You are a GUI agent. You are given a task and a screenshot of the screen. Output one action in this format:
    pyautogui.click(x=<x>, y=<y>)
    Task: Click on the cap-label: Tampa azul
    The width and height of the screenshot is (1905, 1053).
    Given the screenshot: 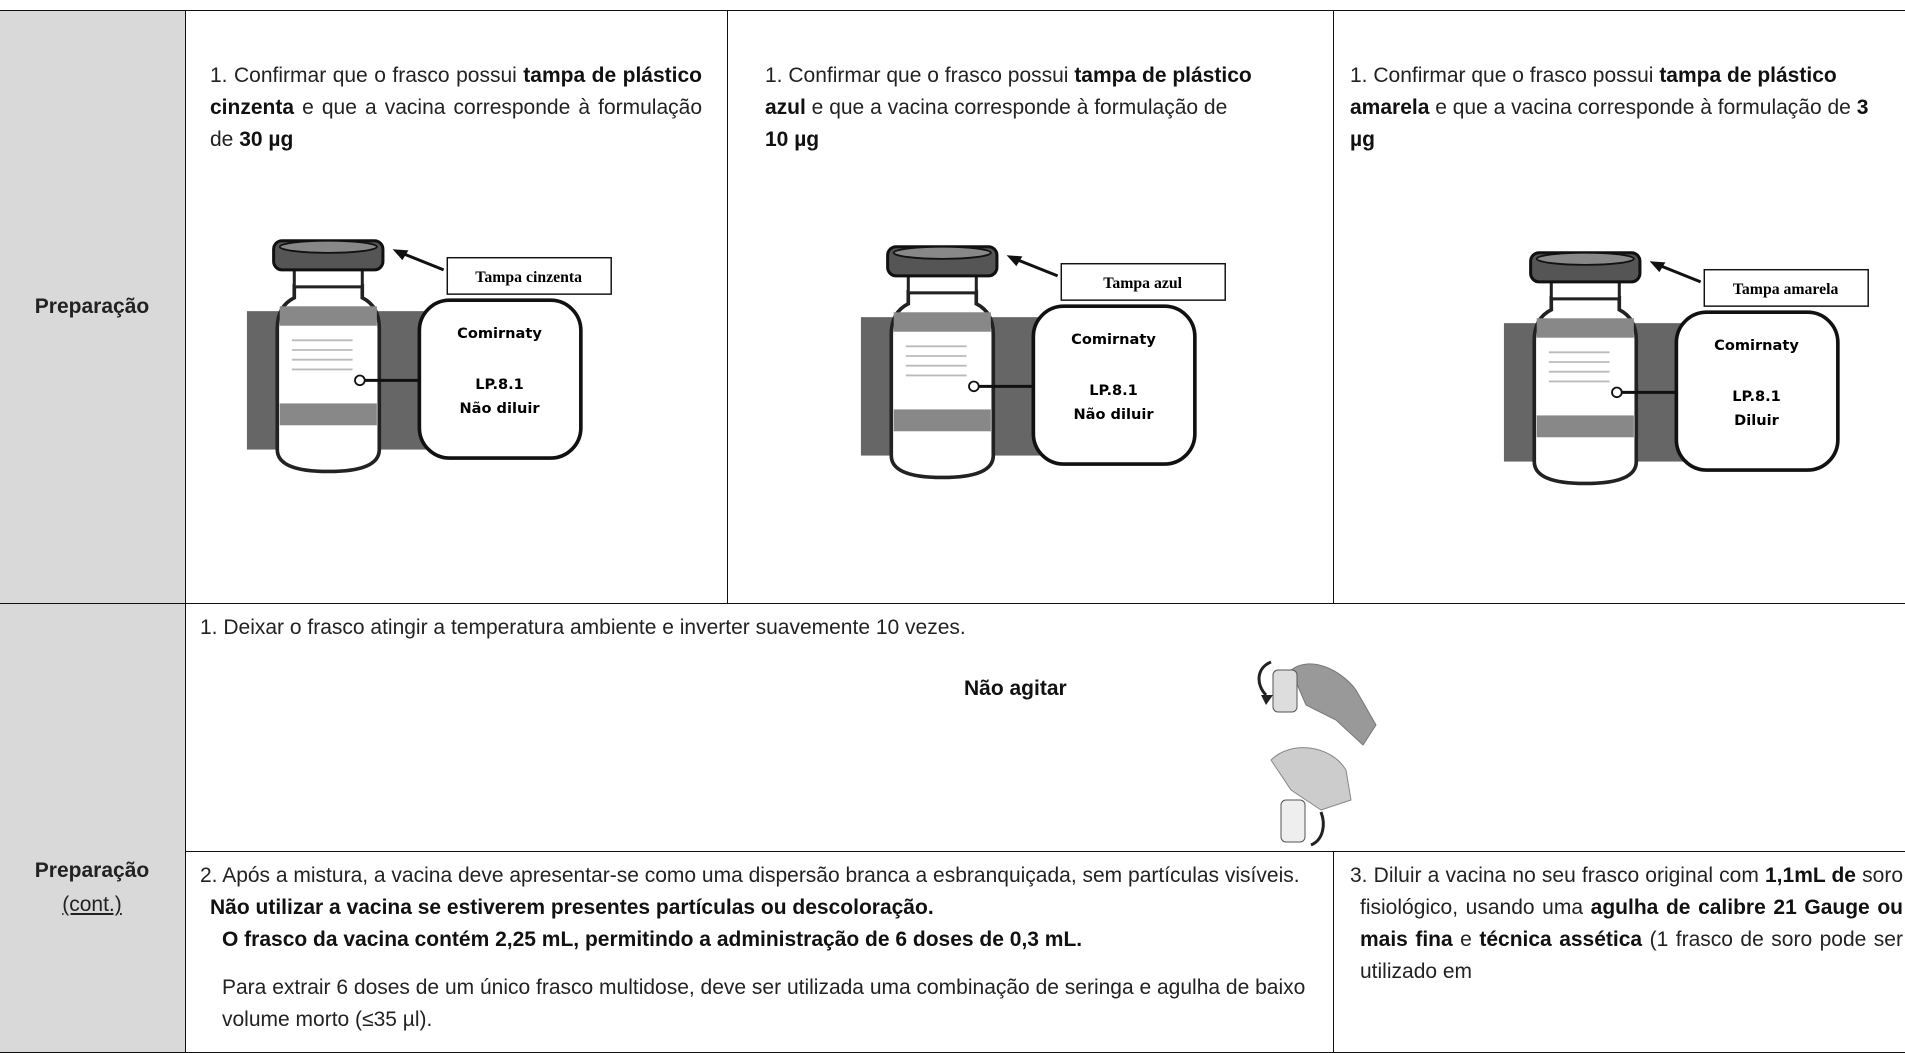 What is the action you would take?
    pyautogui.click(x=1142, y=283)
    